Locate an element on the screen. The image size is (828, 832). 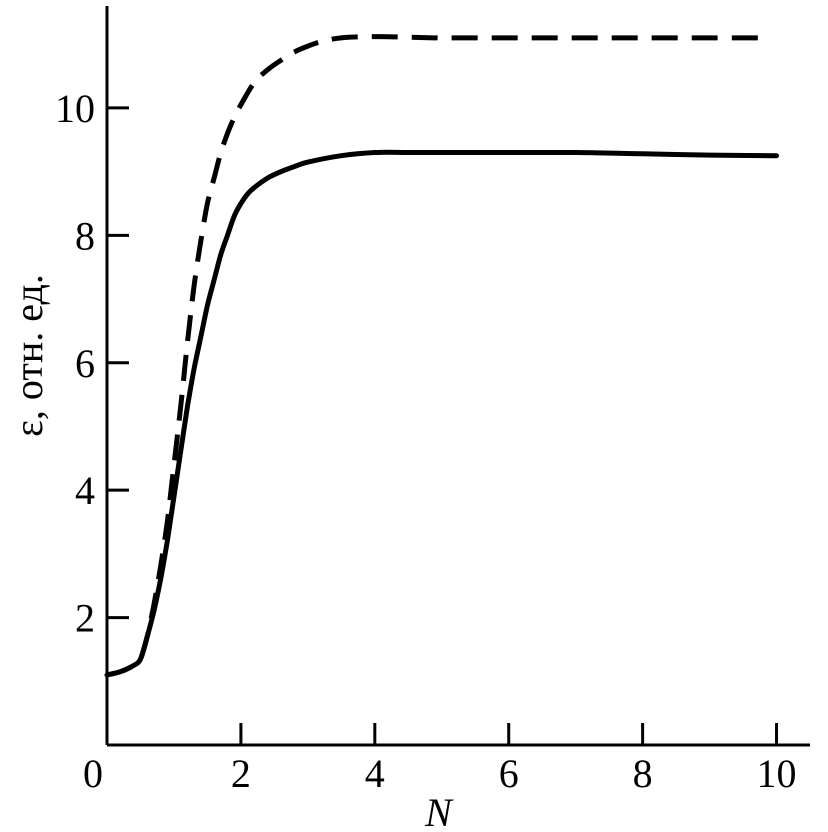
y-tick-label: 4 is located at coordinates (85, 490).